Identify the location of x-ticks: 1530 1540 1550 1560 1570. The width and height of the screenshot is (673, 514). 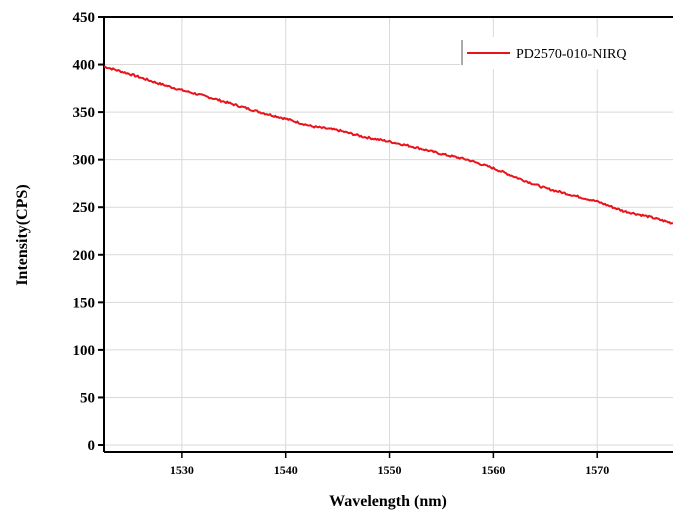
(389, 464).